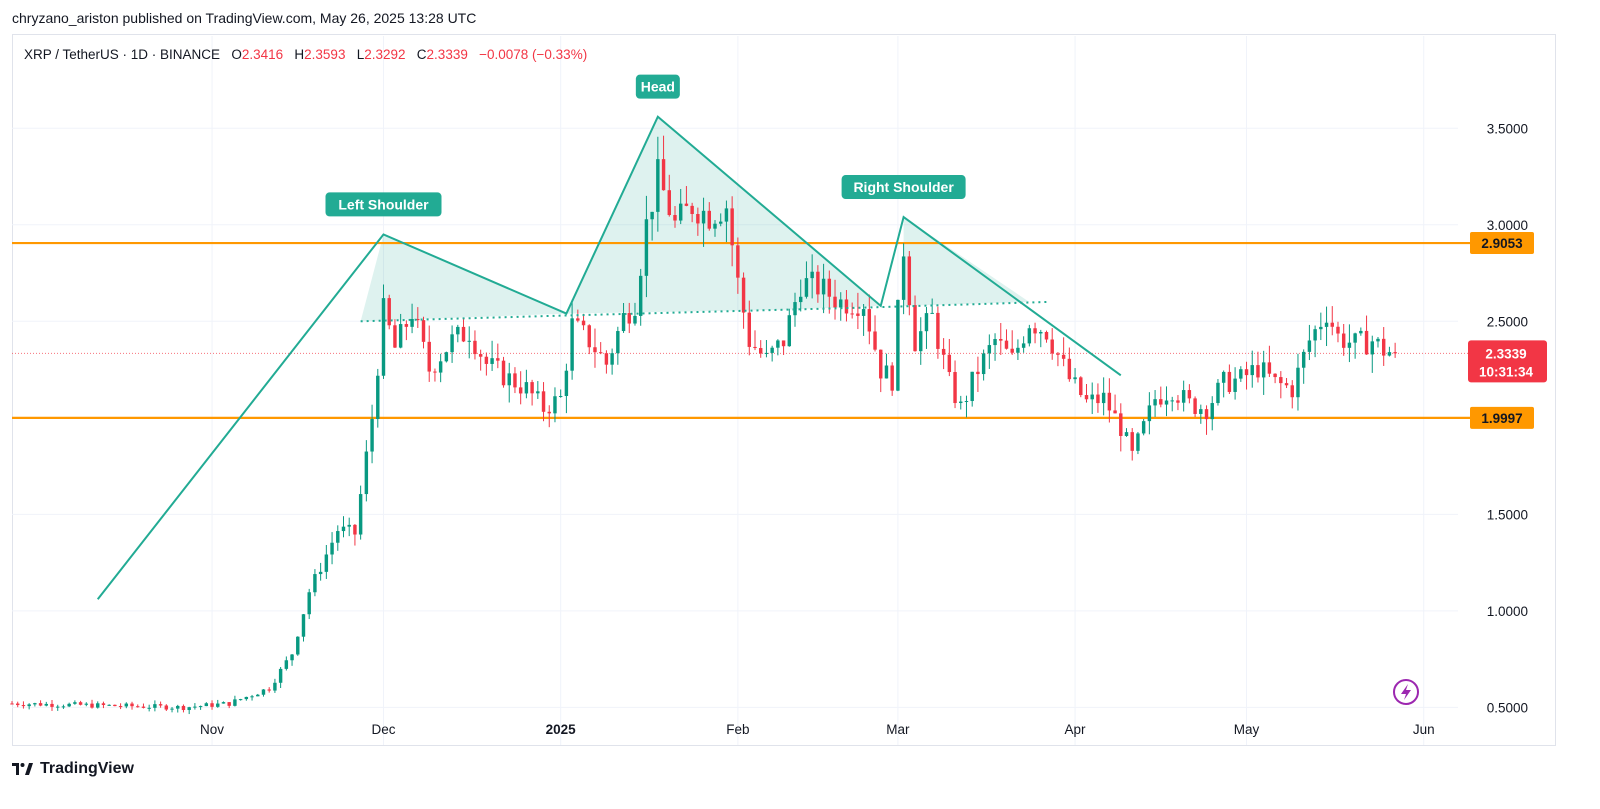 Image resolution: width=1600 pixels, height=809 pixels. I want to click on symbol-label: XRP / TetherUS · 1D · BINANCE, so click(122, 54).